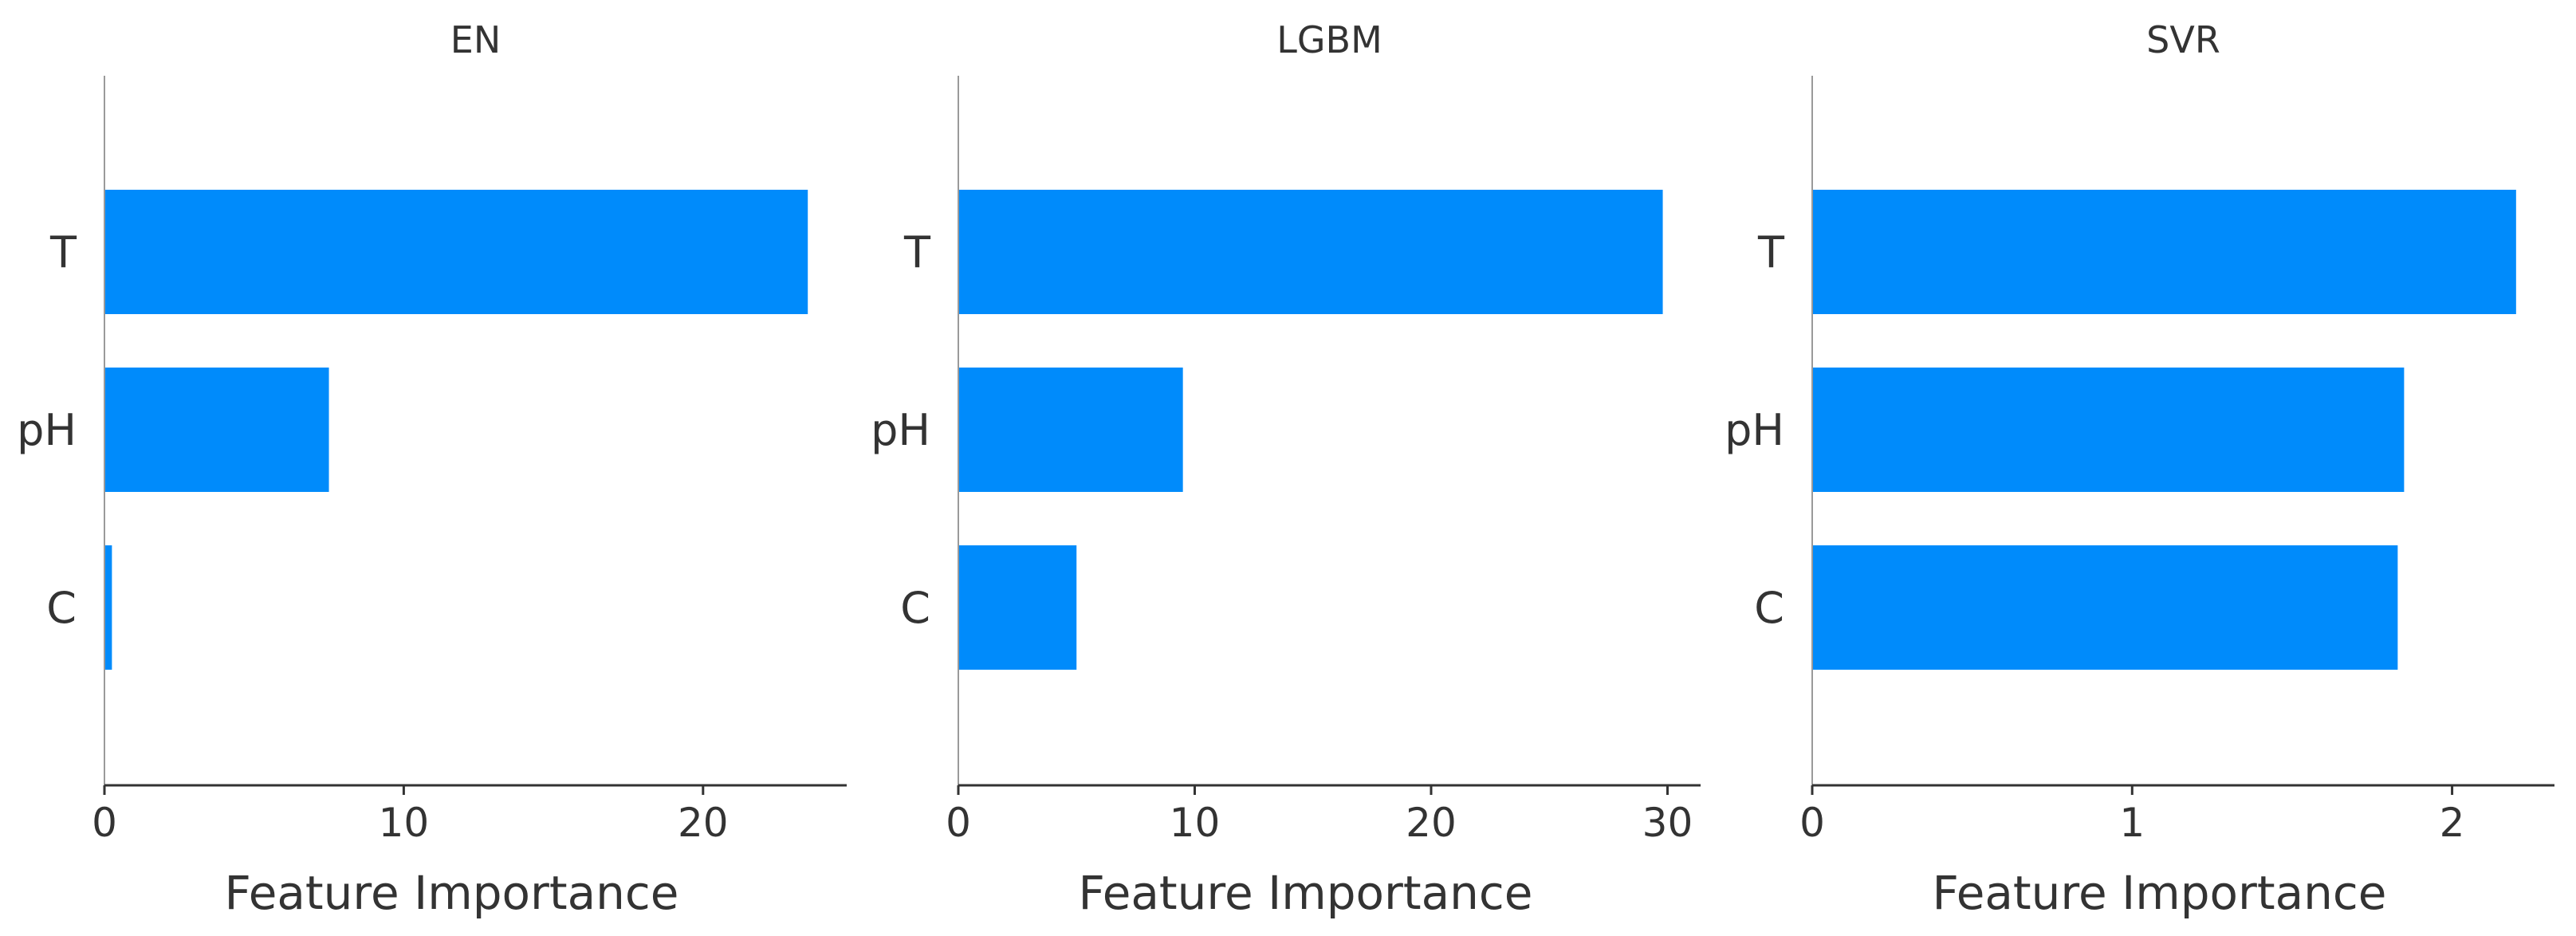 Image resolution: width=2576 pixels, height=936 pixels. Describe the element at coordinates (915, 608) in the screenshot. I see `lgbm-category-label-c: C` at that location.